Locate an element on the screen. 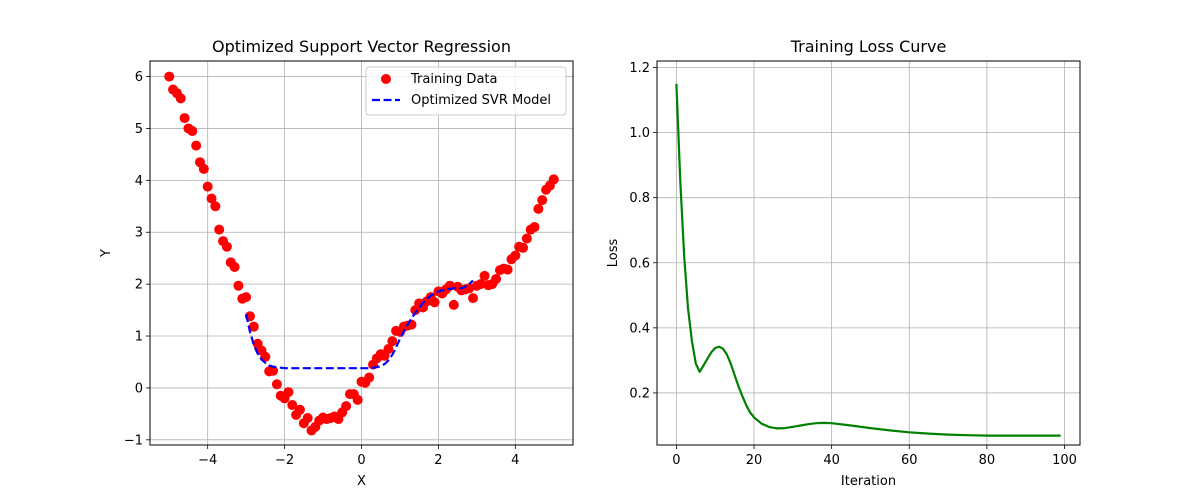 The height and width of the screenshot is (500, 1200). y-tick-label: 1 is located at coordinates (139, 337).